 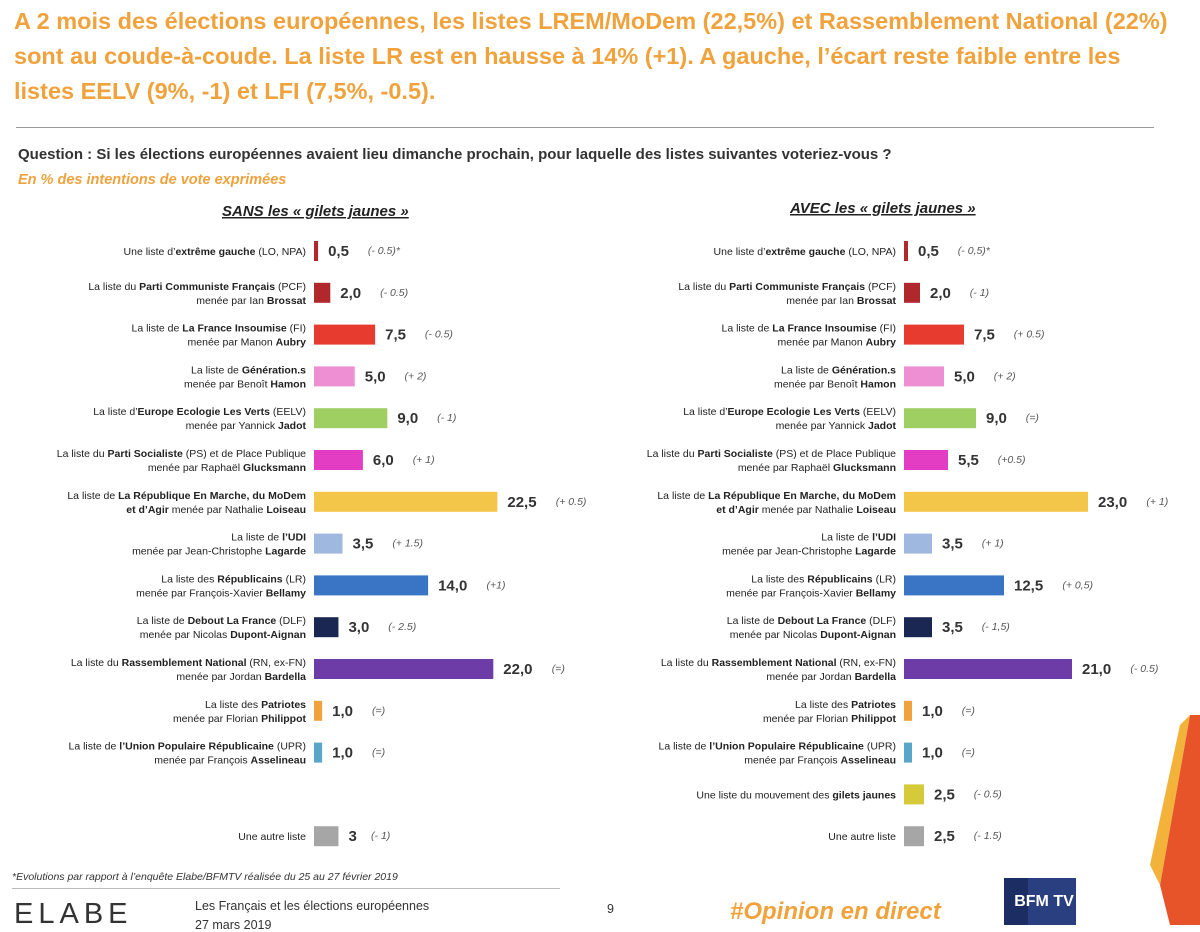 What do you see at coordinates (255, 705) in the screenshot?
I see `category-label: La liste des Patriotes` at bounding box center [255, 705].